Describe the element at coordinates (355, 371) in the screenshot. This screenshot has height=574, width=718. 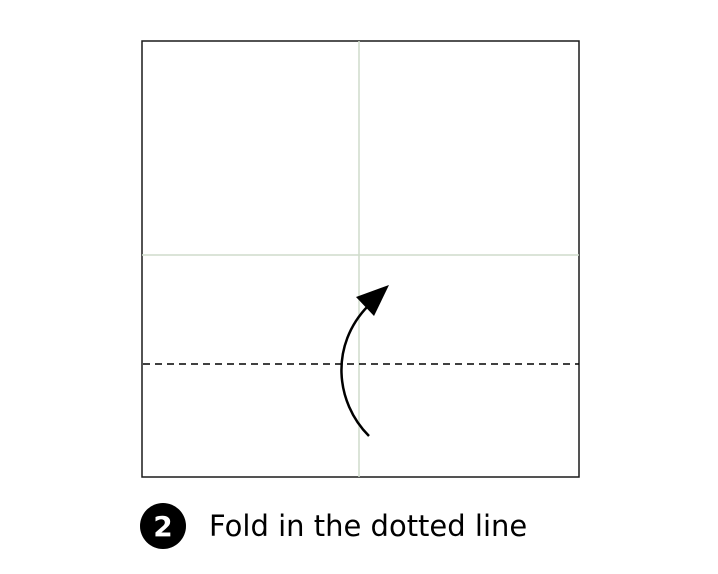
I see `fold-arrow-curve` at that location.